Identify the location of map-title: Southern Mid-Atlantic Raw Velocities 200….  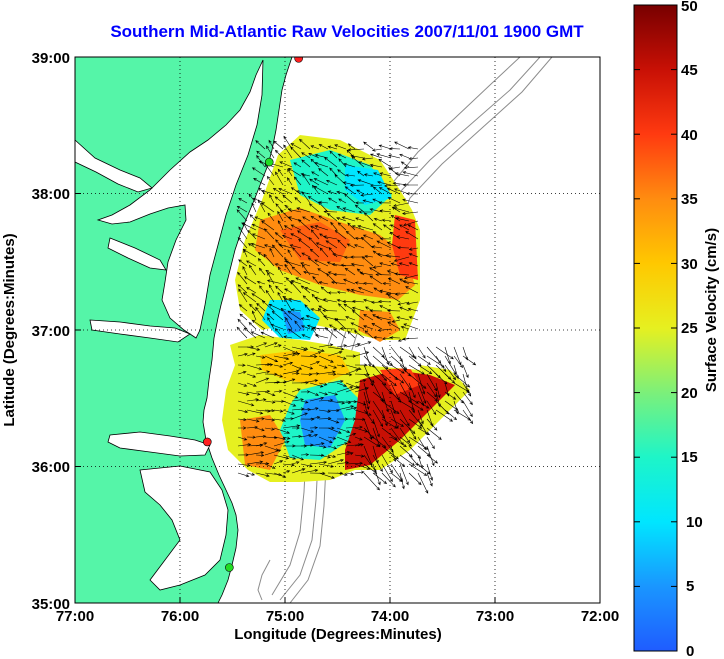
(347, 31).